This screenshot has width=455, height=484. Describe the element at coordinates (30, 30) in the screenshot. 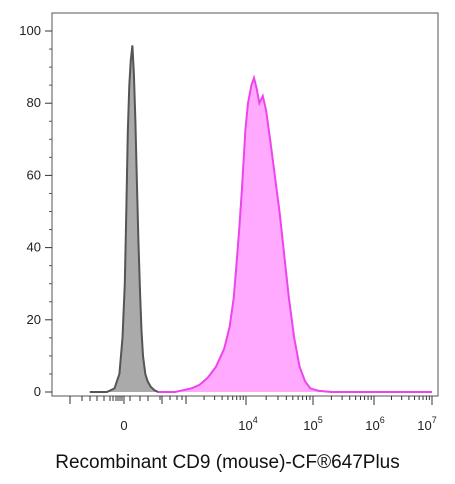

I see `y-tick-label: 100` at that location.